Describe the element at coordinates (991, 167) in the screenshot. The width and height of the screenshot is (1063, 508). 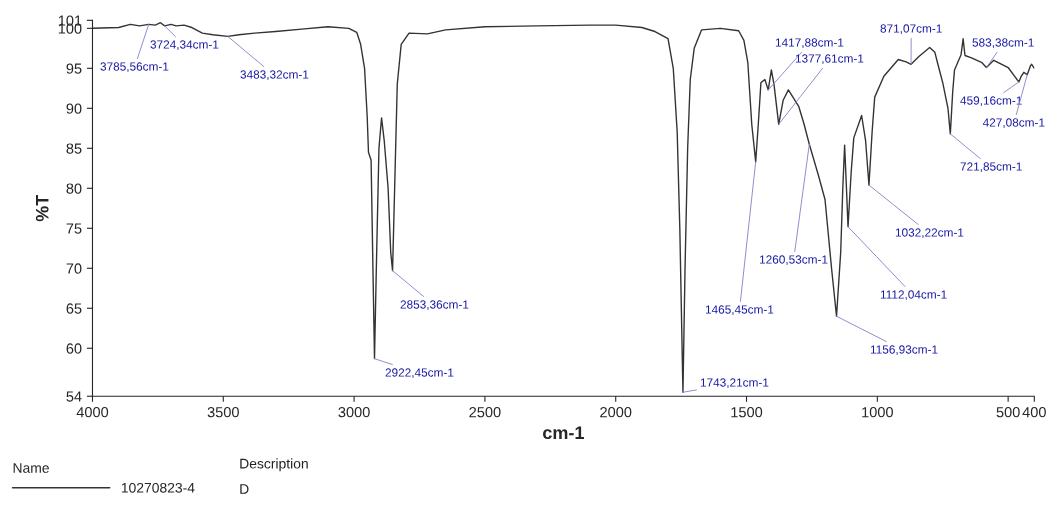
I see `annotation: 721,85cm-1` at that location.